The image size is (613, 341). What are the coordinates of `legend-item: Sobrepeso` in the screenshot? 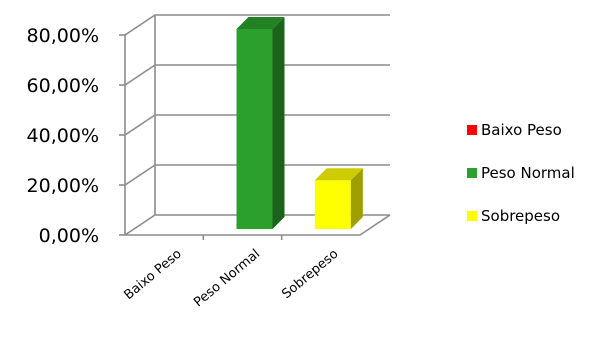 It's located at (513, 216).